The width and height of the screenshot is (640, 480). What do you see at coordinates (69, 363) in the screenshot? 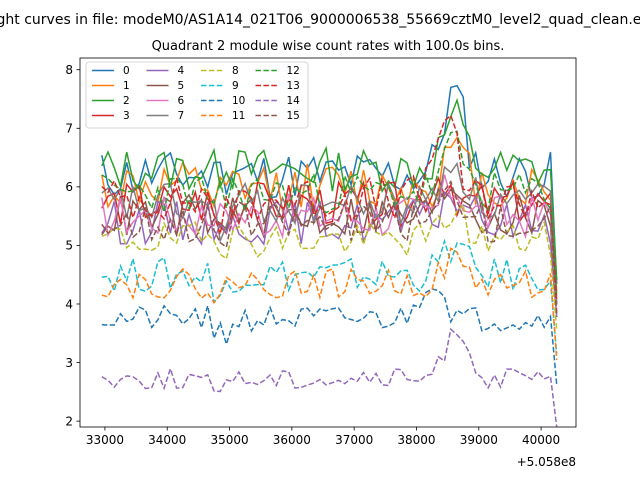
I see `y-tick-label: 3` at bounding box center [69, 363].